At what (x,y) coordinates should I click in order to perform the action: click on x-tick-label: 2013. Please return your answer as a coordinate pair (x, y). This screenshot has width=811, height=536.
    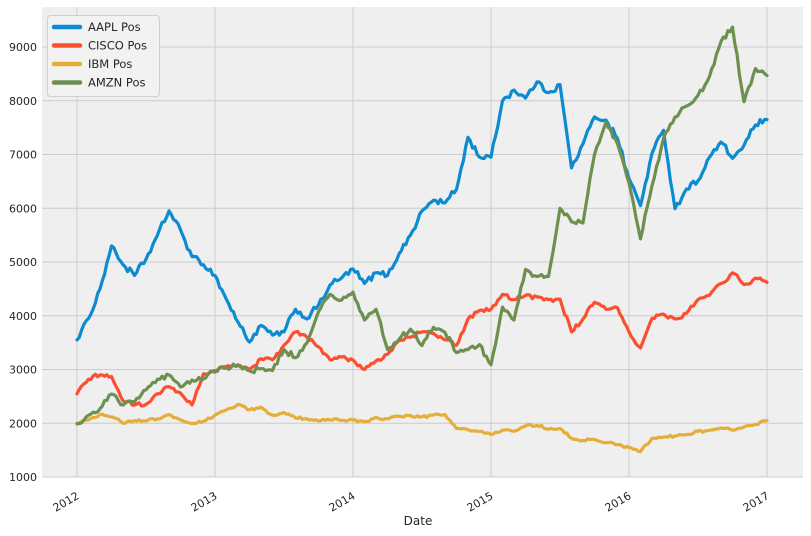
    Looking at the image, I should click on (204, 501).